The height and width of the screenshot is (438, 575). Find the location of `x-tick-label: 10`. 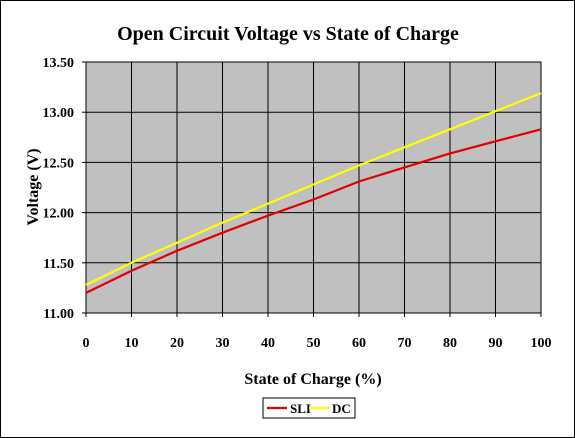

x-tick-label: 10 is located at coordinates (132, 343).